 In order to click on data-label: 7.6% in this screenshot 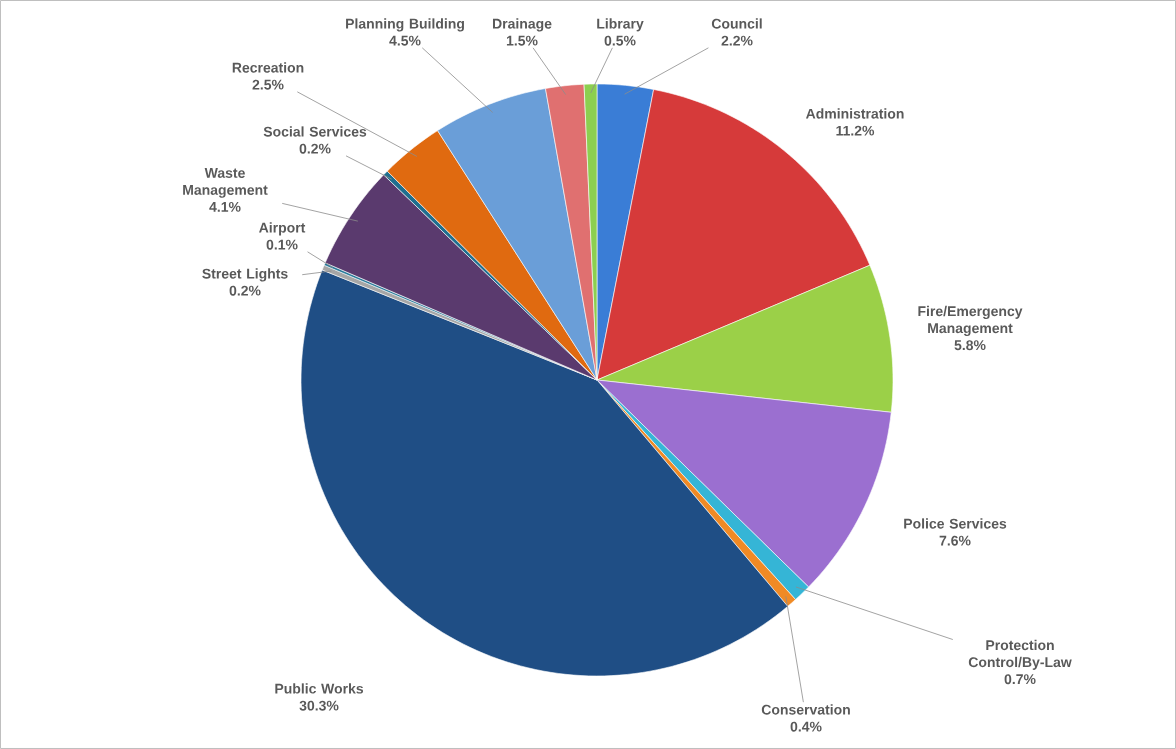, I will do `click(955, 540)`.